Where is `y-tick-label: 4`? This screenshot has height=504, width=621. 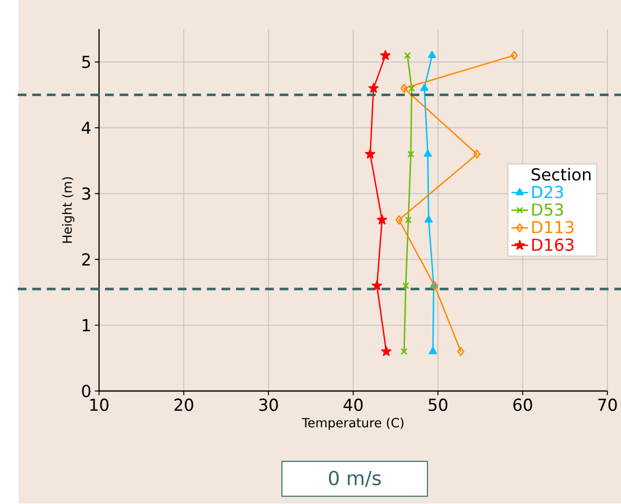 y-tick-label: 4 is located at coordinates (86, 128).